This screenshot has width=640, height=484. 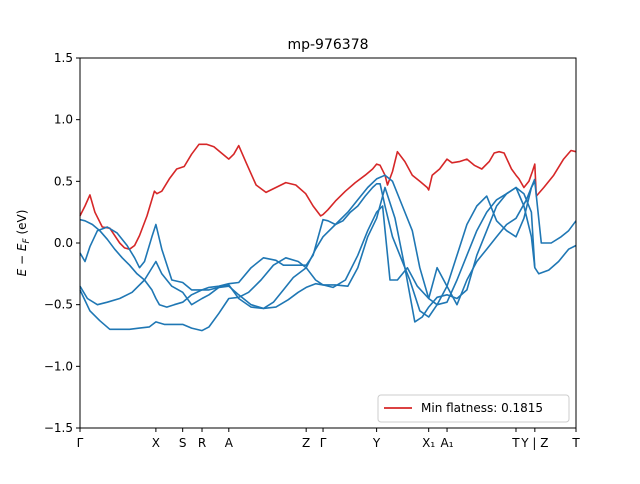 What do you see at coordinates (515, 443) in the screenshot?
I see `x-tick-label-10: T` at bounding box center [515, 443].